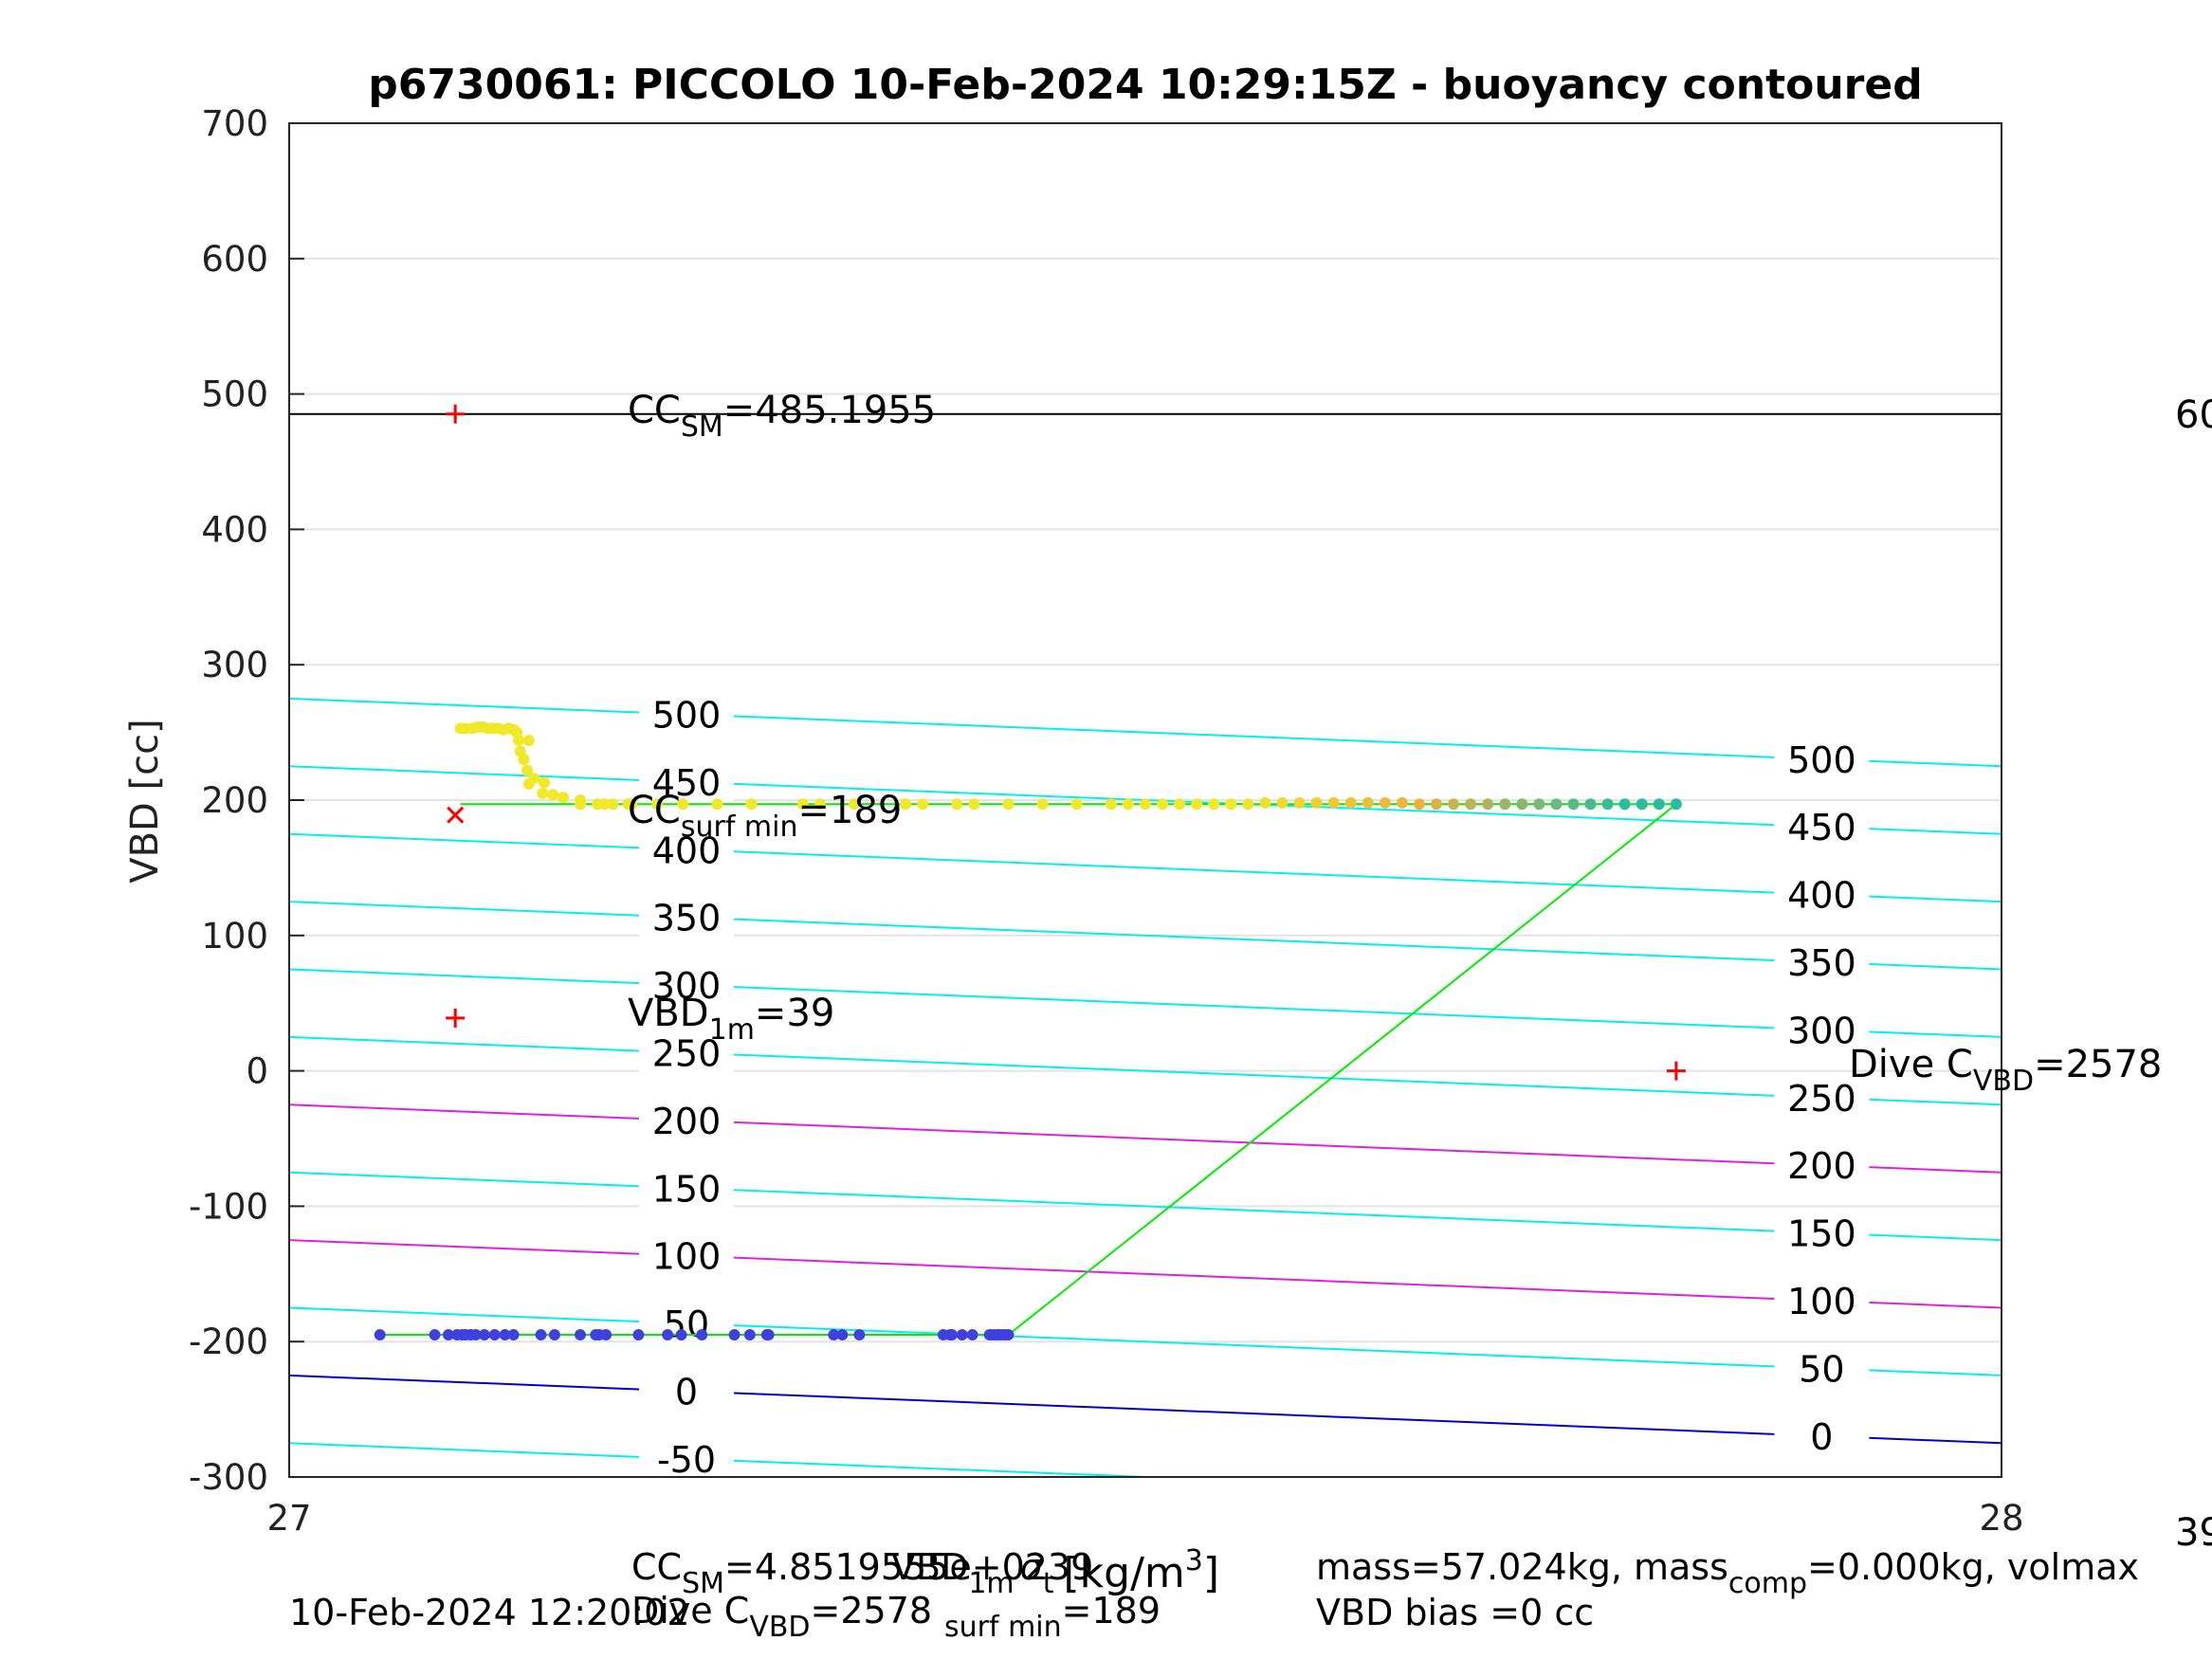  What do you see at coordinates (765, 816) in the screenshot?
I see `cc-surf-min-annotation: CCsurf min=189` at bounding box center [765, 816].